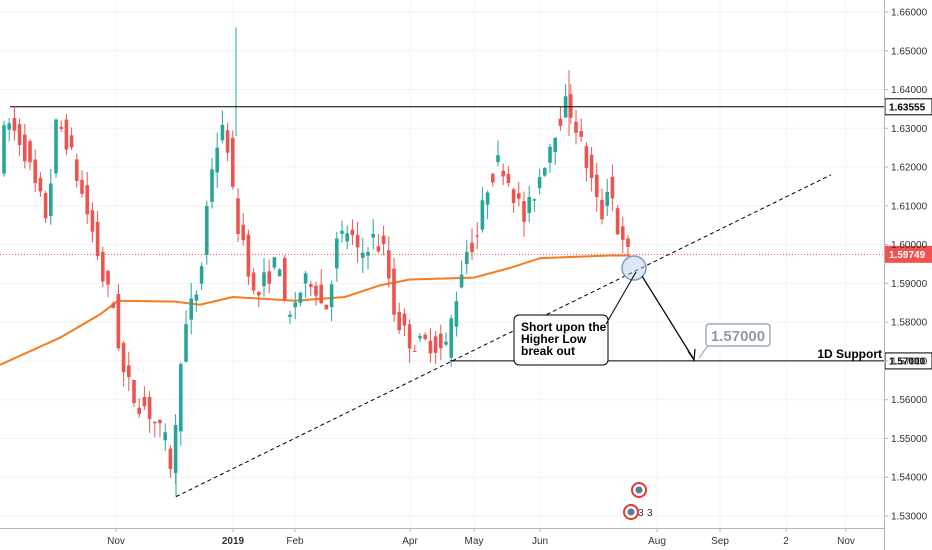 Image resolution: width=932 pixels, height=550 pixels. Describe the element at coordinates (909, 129) in the screenshot. I see `y-tick-label: 1.63000` at that location.